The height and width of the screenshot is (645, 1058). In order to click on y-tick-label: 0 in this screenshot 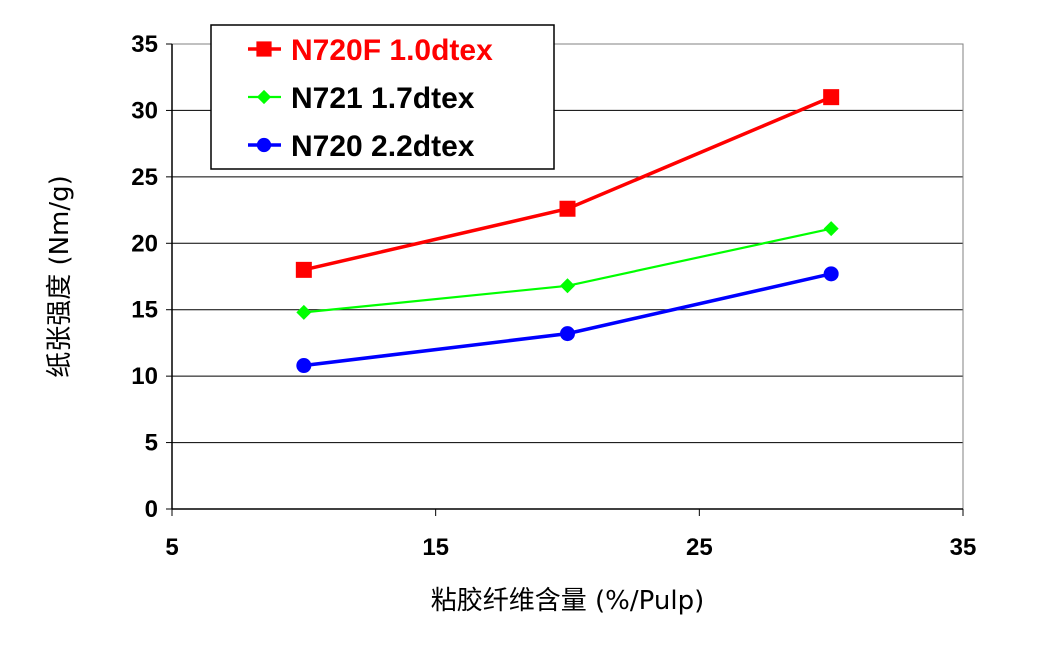, I will do `click(151, 509)`.